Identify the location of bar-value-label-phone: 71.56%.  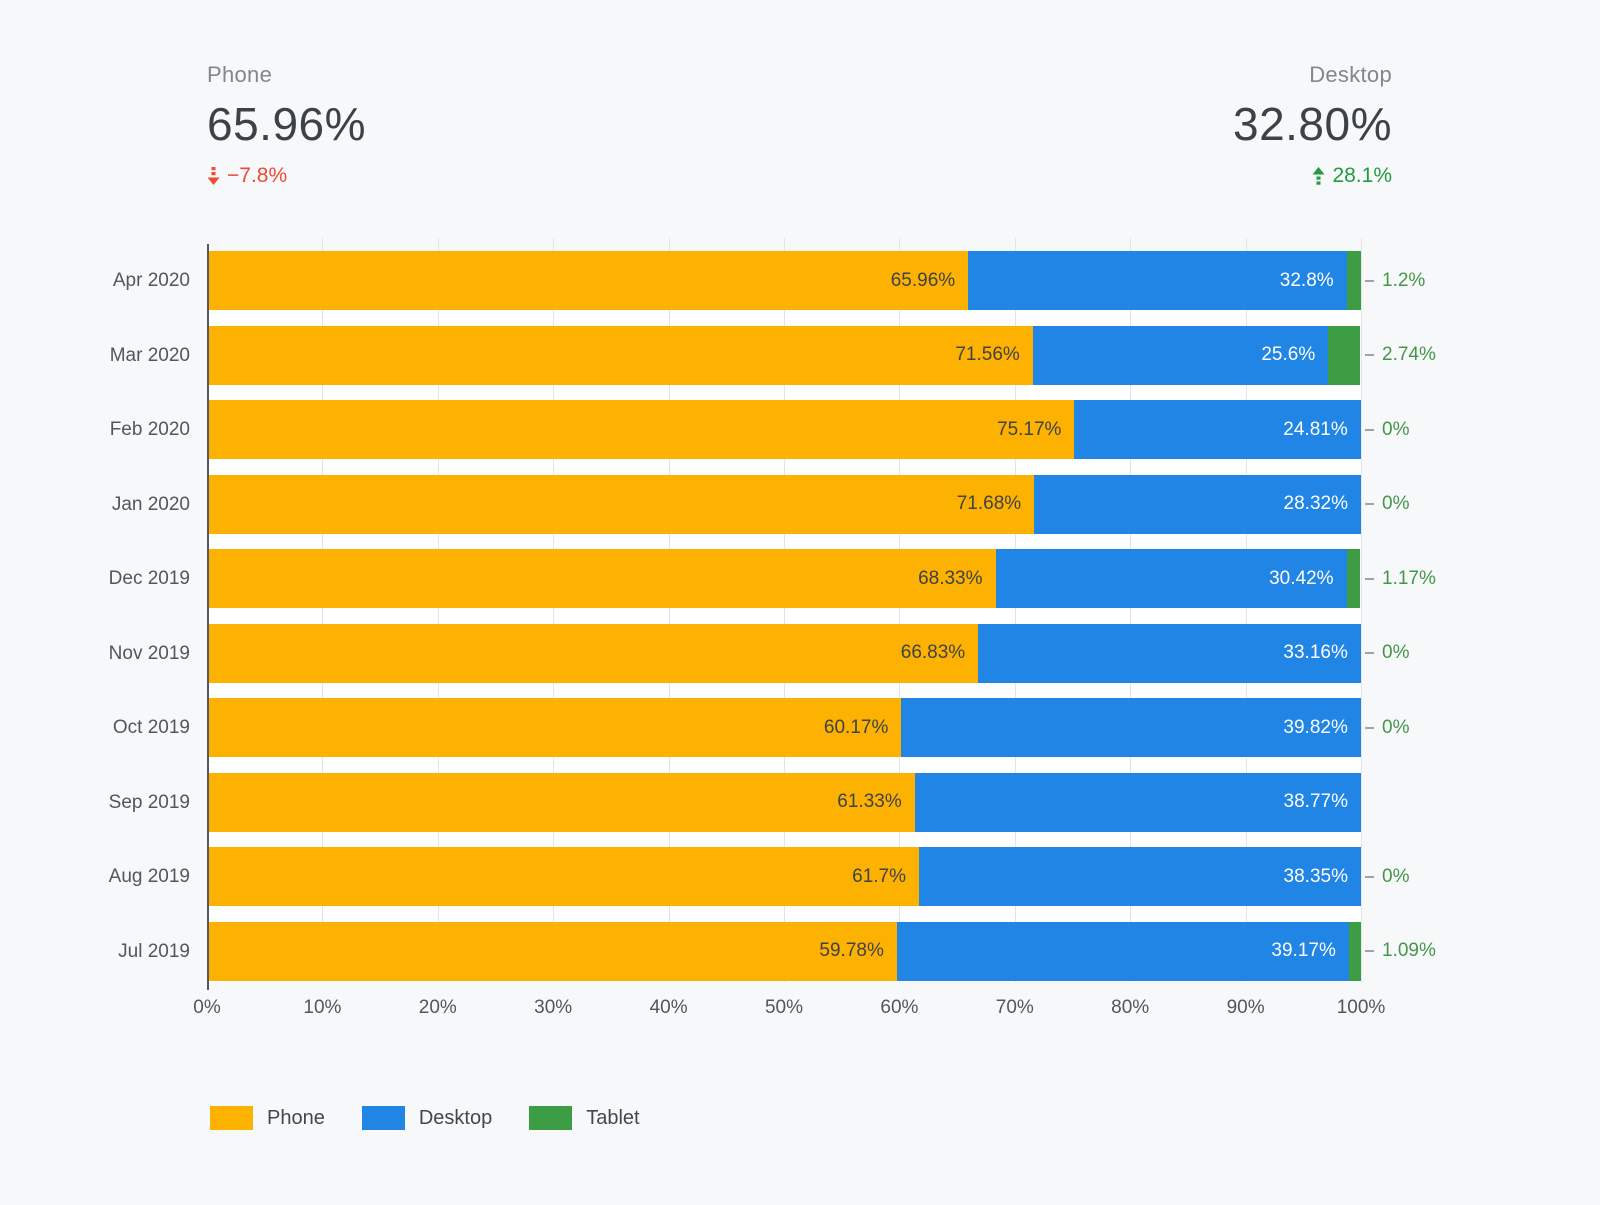
(987, 354).